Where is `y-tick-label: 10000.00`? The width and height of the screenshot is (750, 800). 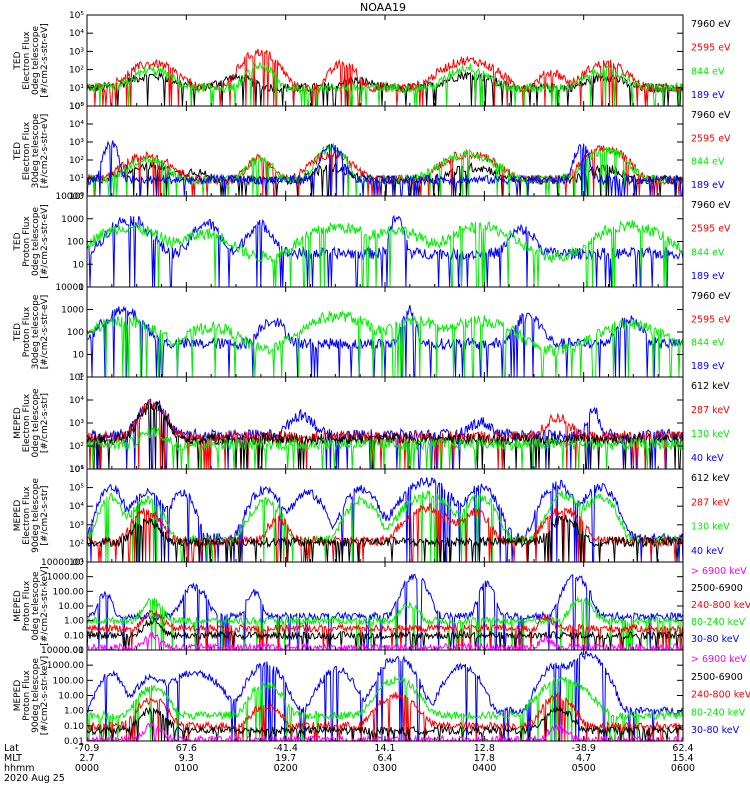 y-tick-label: 10000.00 is located at coordinates (62, 563).